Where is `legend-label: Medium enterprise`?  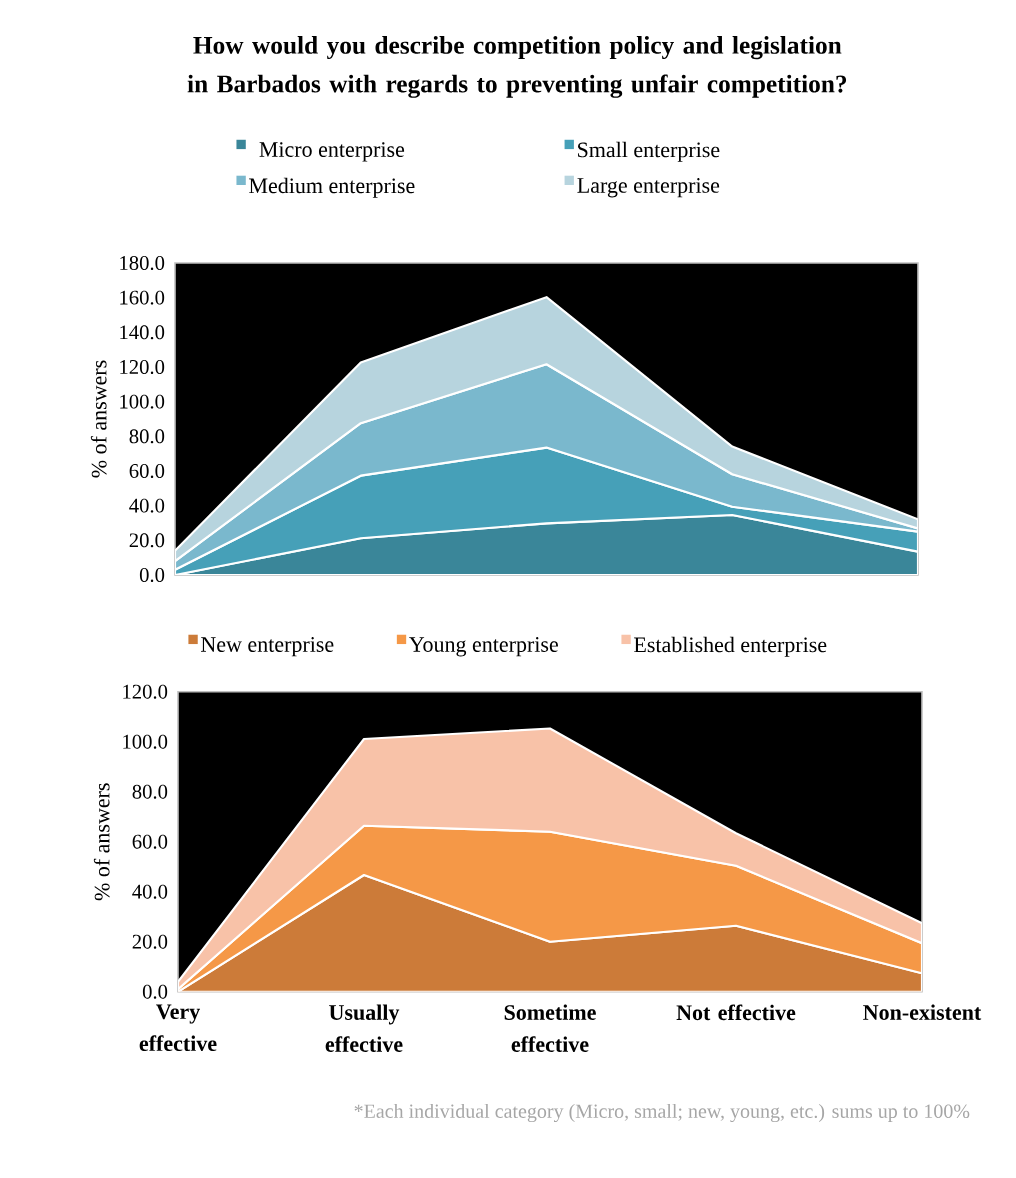 legend-label: Medium enterprise is located at coordinates (332, 187).